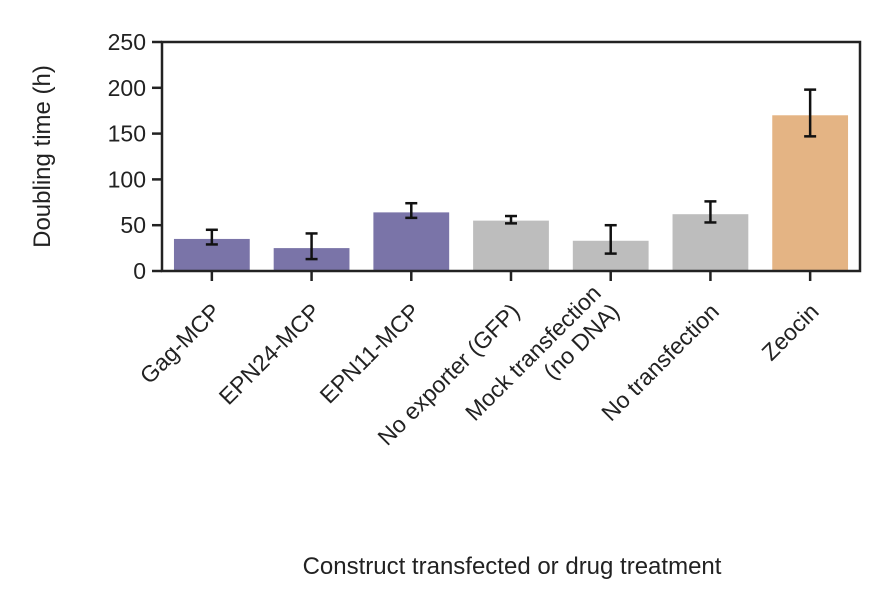 The width and height of the screenshot is (889, 611). I want to click on x-axis-label: Construct transfected or drug treatment, so click(512, 566).